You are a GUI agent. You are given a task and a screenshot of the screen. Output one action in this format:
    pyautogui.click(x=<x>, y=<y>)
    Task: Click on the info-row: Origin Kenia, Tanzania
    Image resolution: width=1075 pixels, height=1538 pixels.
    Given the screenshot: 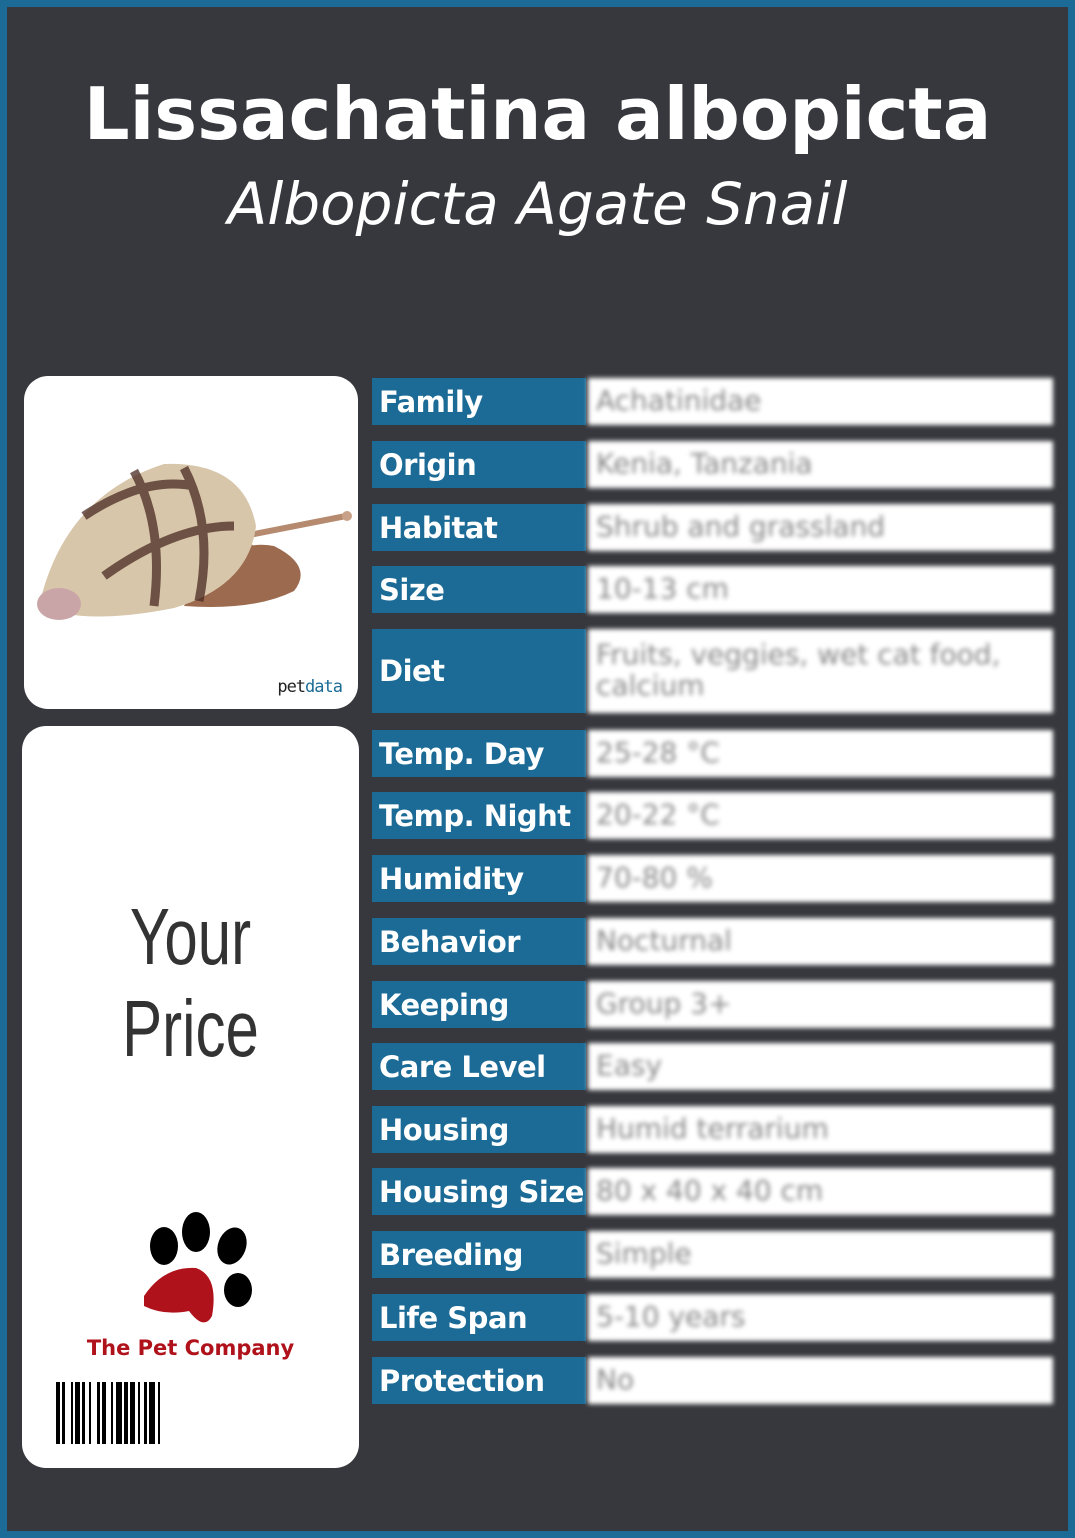 What is the action you would take?
    pyautogui.click(x=712, y=464)
    